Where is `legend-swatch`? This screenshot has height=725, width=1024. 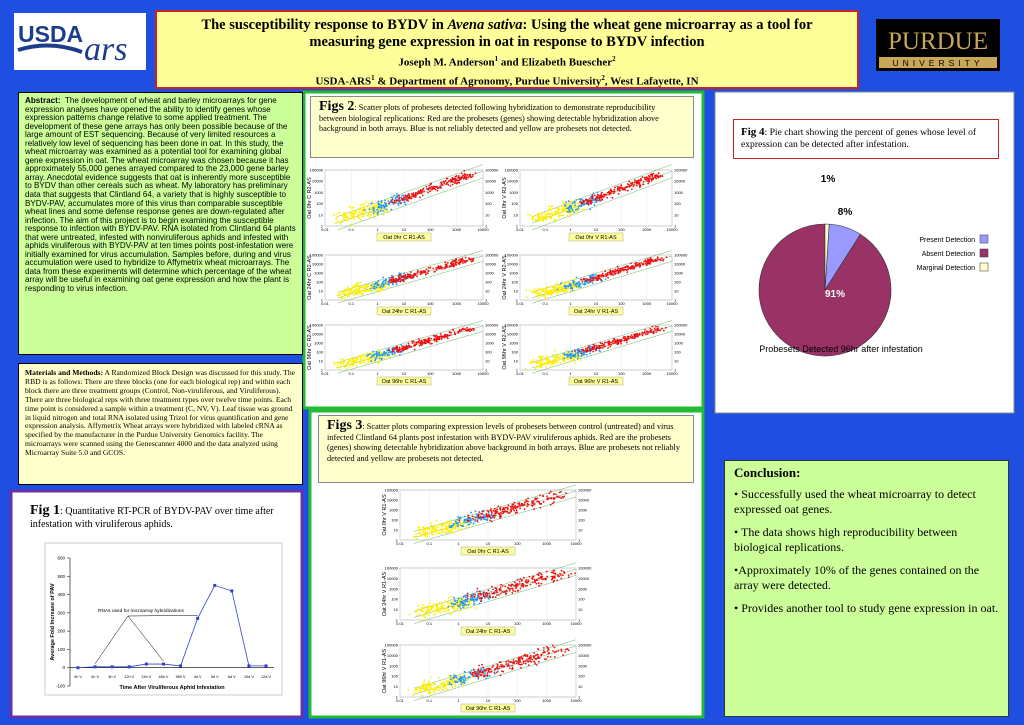 legend-swatch is located at coordinates (984, 239).